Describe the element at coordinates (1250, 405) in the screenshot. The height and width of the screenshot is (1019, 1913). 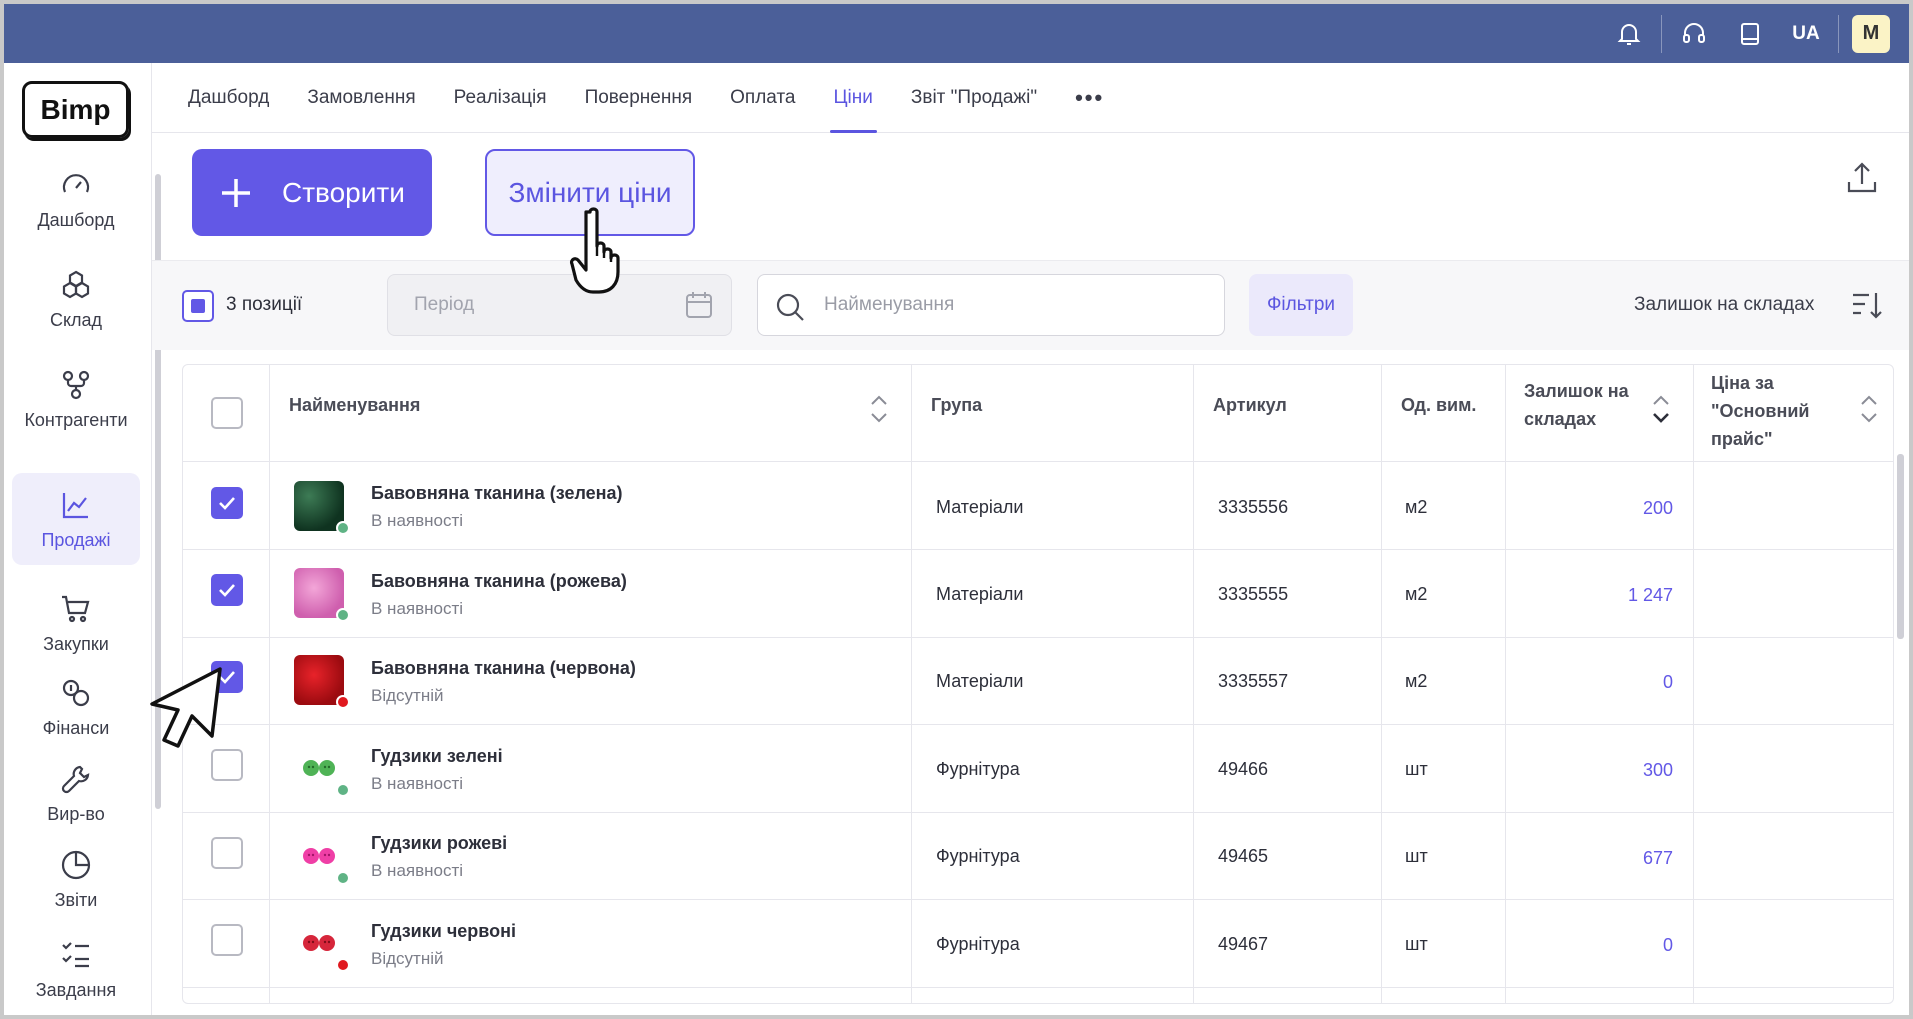
I see `header-sku: Артикул` at that location.